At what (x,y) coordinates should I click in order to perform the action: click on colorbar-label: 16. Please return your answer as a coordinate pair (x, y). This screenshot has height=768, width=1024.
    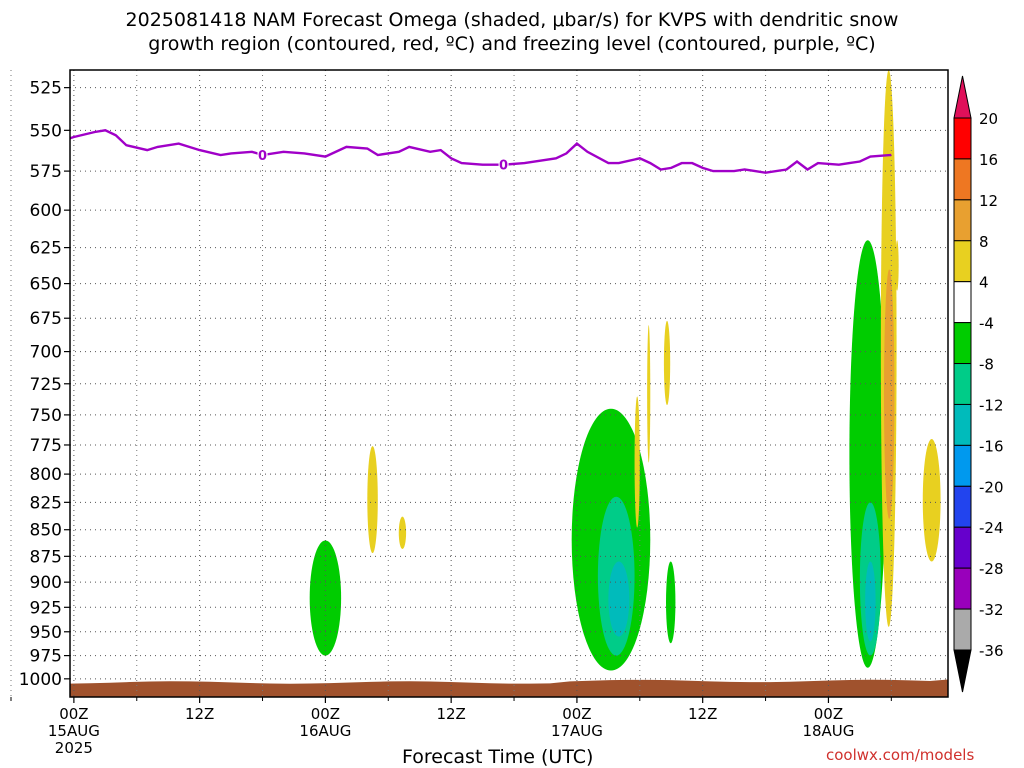
    Looking at the image, I should click on (988, 160).